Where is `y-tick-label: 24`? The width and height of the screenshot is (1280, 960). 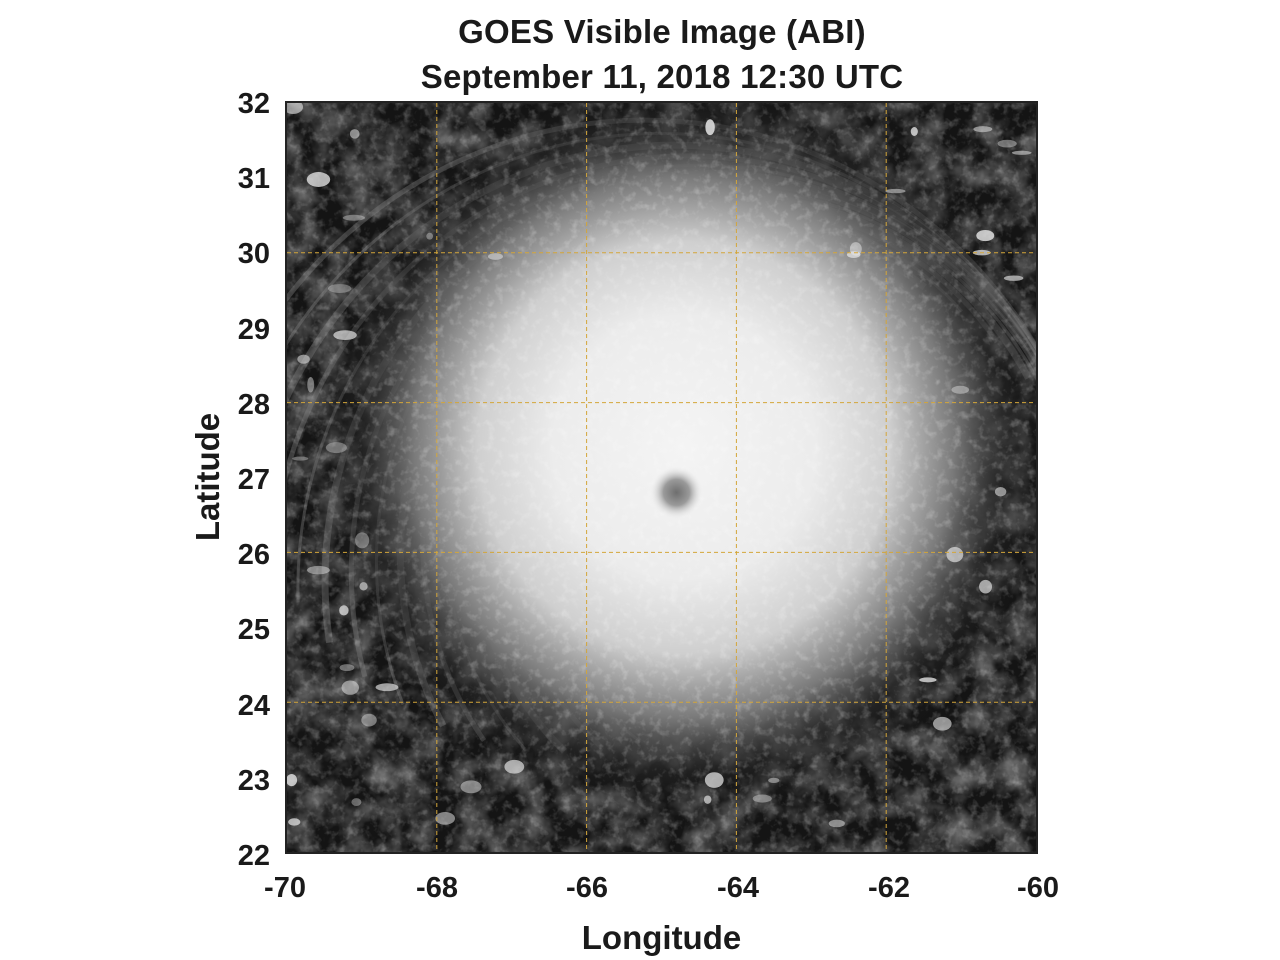 y-tick-label: 24 is located at coordinates (253, 706).